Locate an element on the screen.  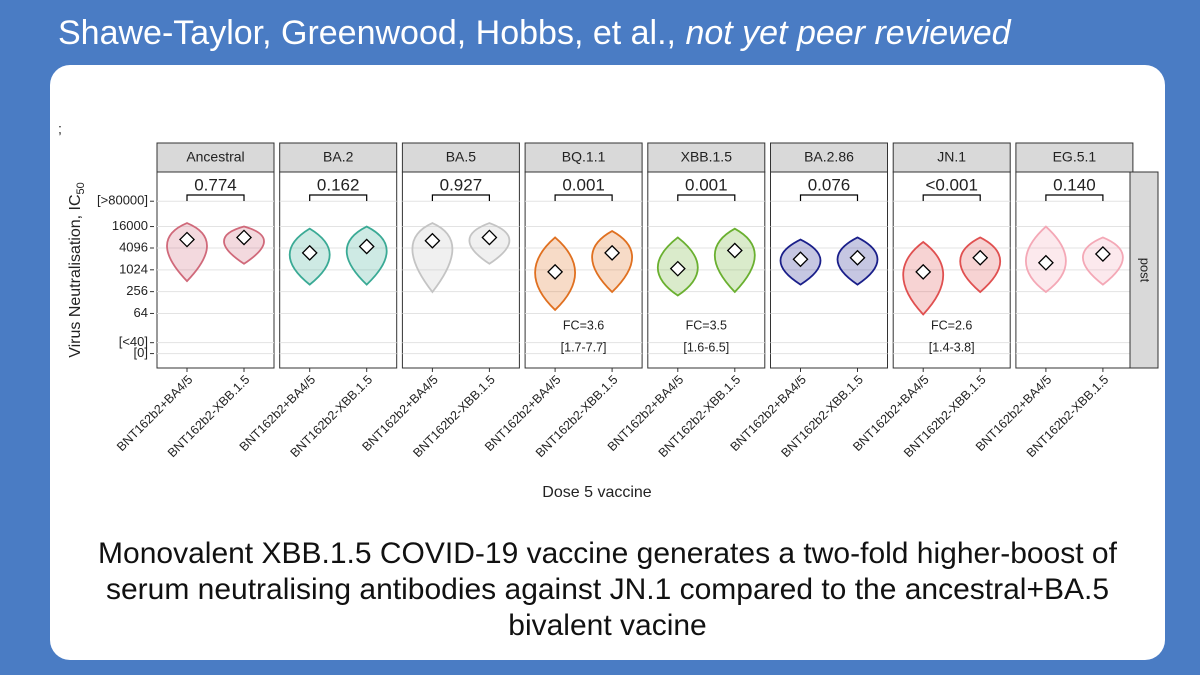
fold-change: FC=3.5 is located at coordinates (706, 325).